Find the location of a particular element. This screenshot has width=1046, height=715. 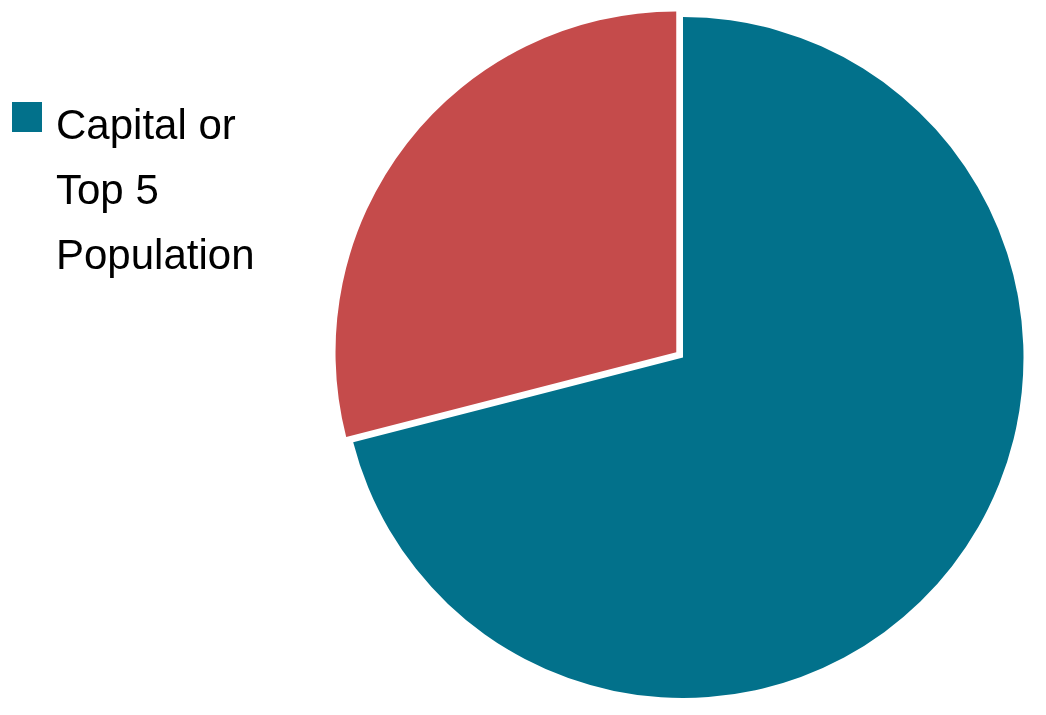

legend-label: Capital or Top 5 Population is located at coordinates (156, 190).